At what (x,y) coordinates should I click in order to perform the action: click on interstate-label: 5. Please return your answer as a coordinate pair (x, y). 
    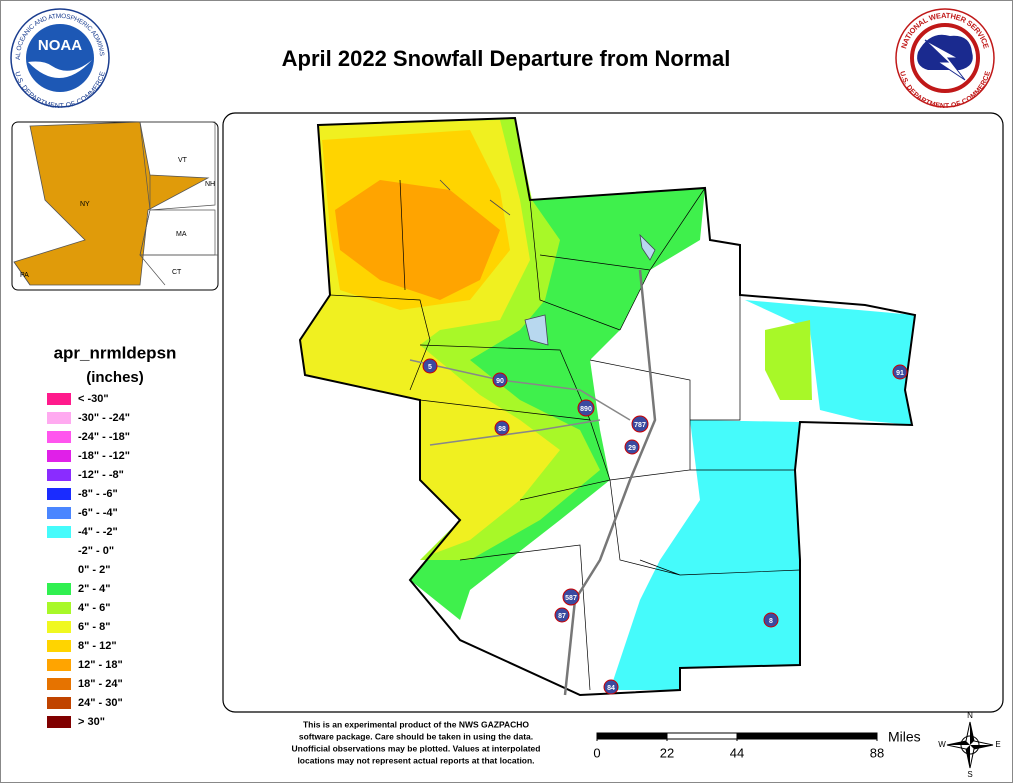
    Looking at the image, I should click on (430, 367).